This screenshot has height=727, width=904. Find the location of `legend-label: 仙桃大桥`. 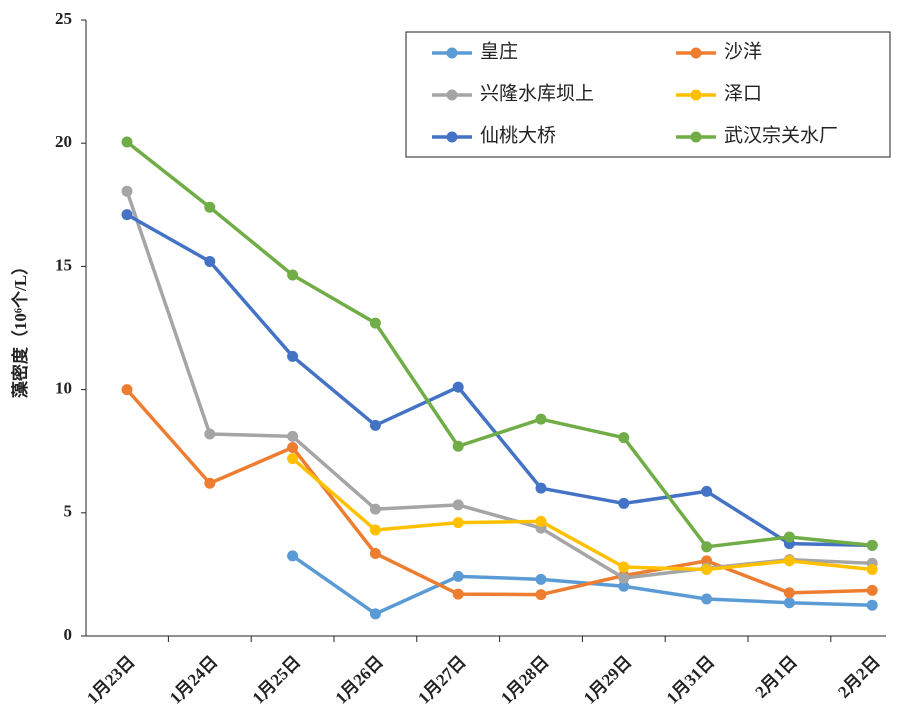

legend-label: 仙桃大桥 is located at coordinates (518, 135).